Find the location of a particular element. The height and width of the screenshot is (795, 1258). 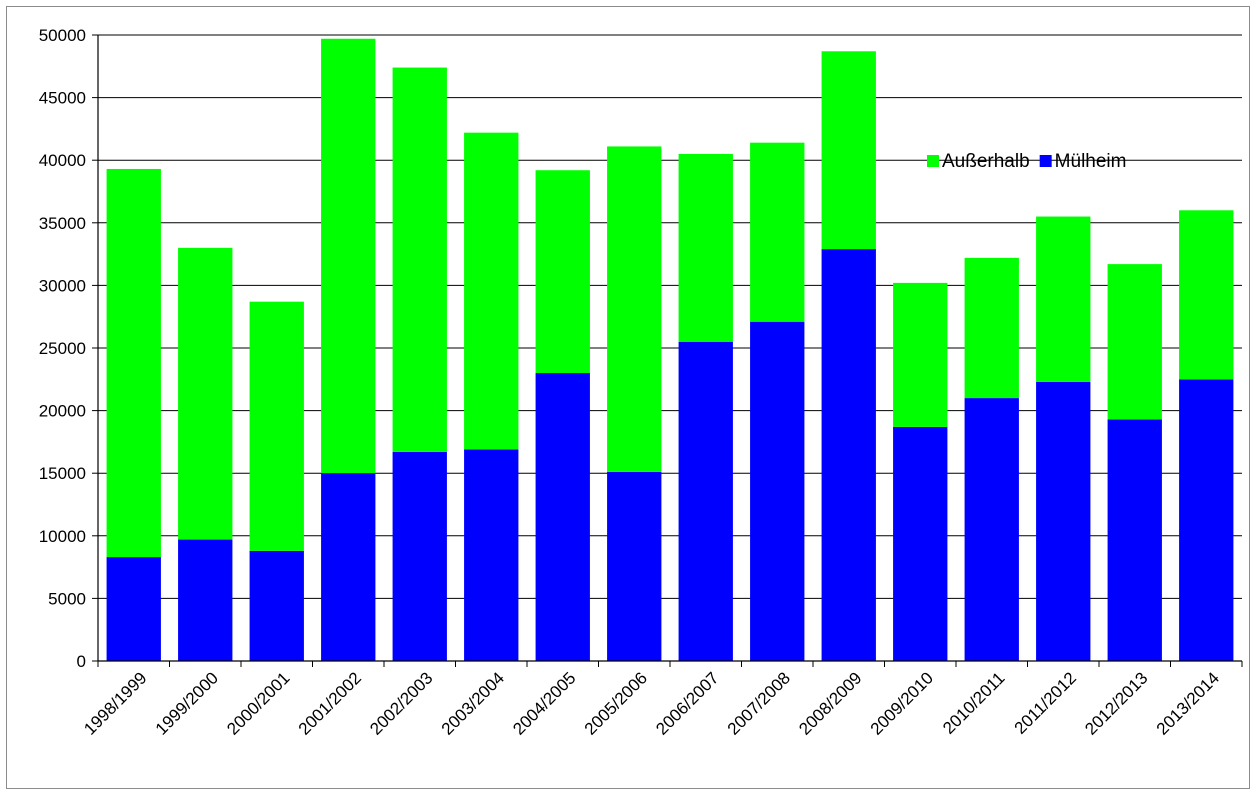

y-tick-label: 5000 is located at coordinates (67, 598).